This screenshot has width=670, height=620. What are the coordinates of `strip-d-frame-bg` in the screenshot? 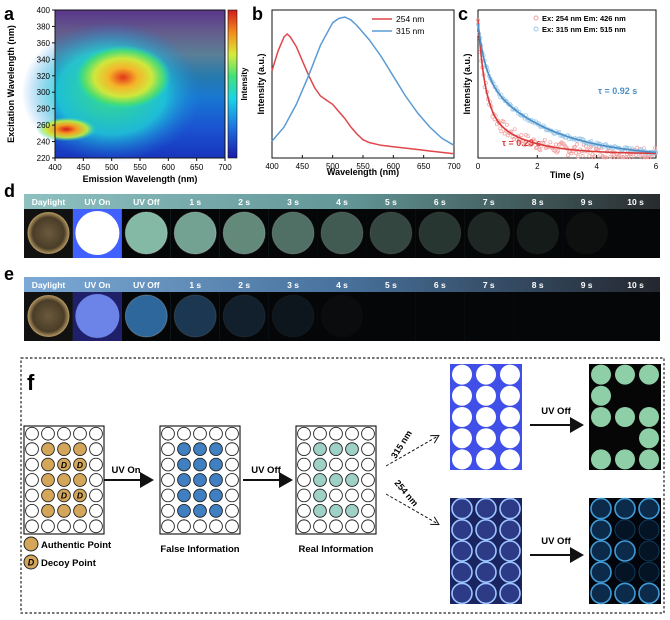 It's located at (635, 233).